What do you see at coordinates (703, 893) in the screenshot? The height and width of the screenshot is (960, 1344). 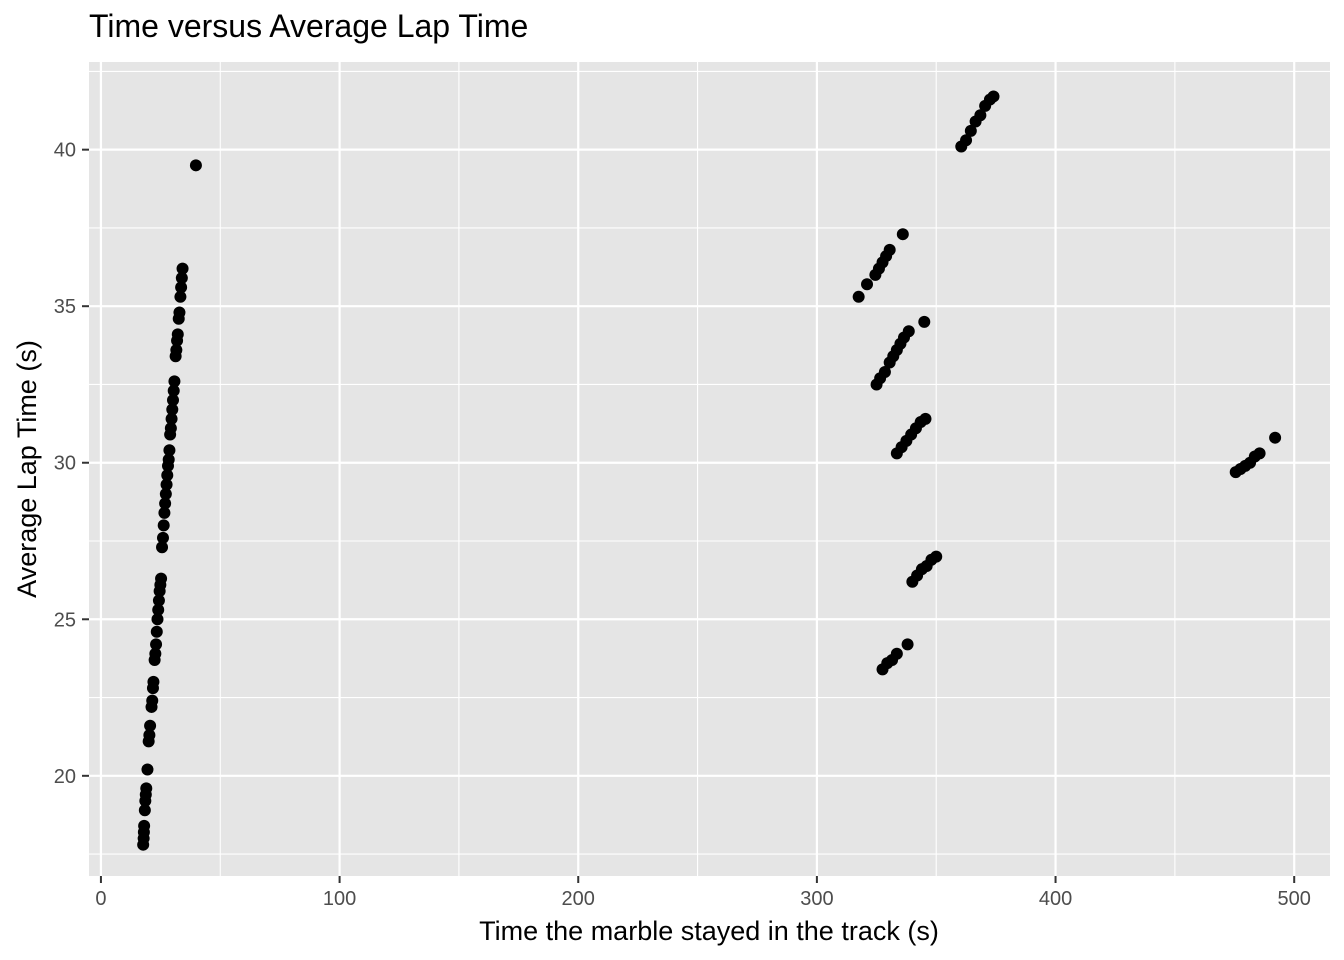 I see `x-axis: 0 100 200 300 400 500` at bounding box center [703, 893].